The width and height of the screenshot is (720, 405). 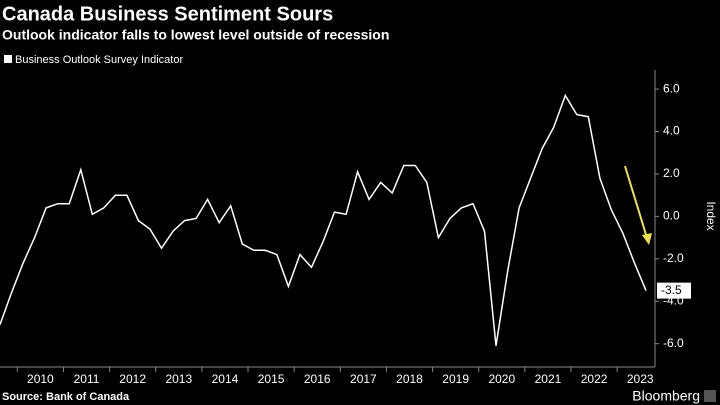 I want to click on x-tick-label: 2011, so click(x=87, y=379).